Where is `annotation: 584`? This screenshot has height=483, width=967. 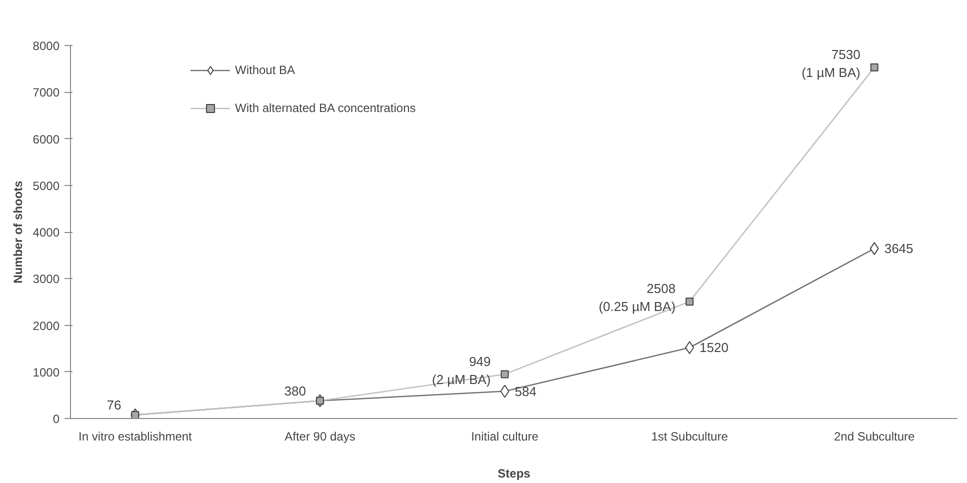
annotation: 584 is located at coordinates (525, 391).